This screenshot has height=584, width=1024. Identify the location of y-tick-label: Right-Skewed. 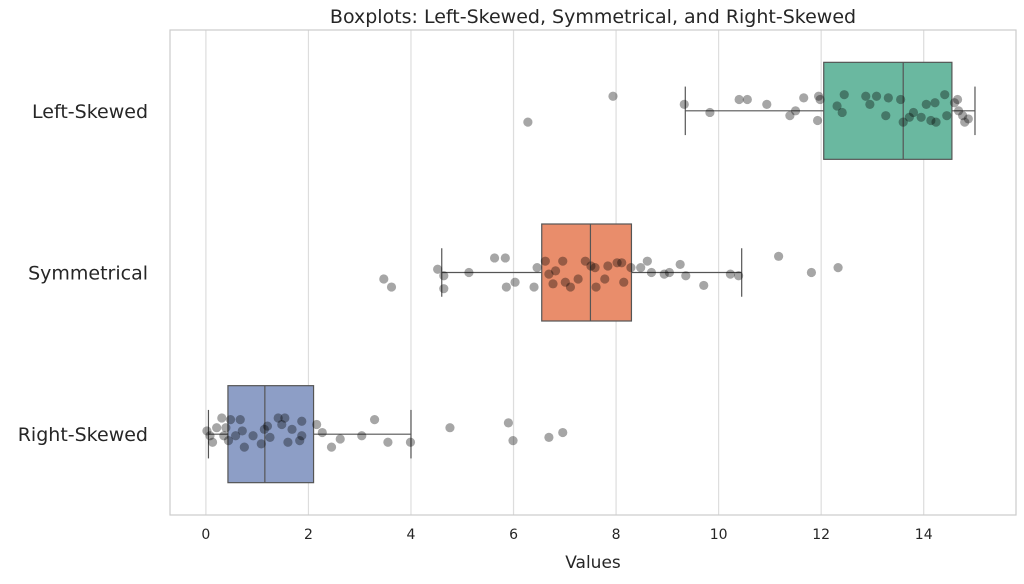
(83, 435).